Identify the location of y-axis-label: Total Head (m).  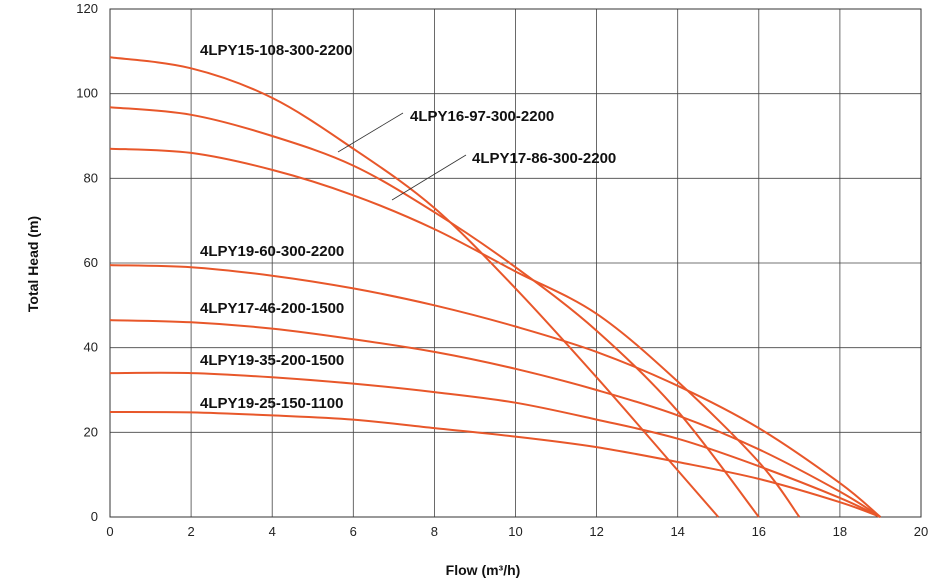
(33, 264).